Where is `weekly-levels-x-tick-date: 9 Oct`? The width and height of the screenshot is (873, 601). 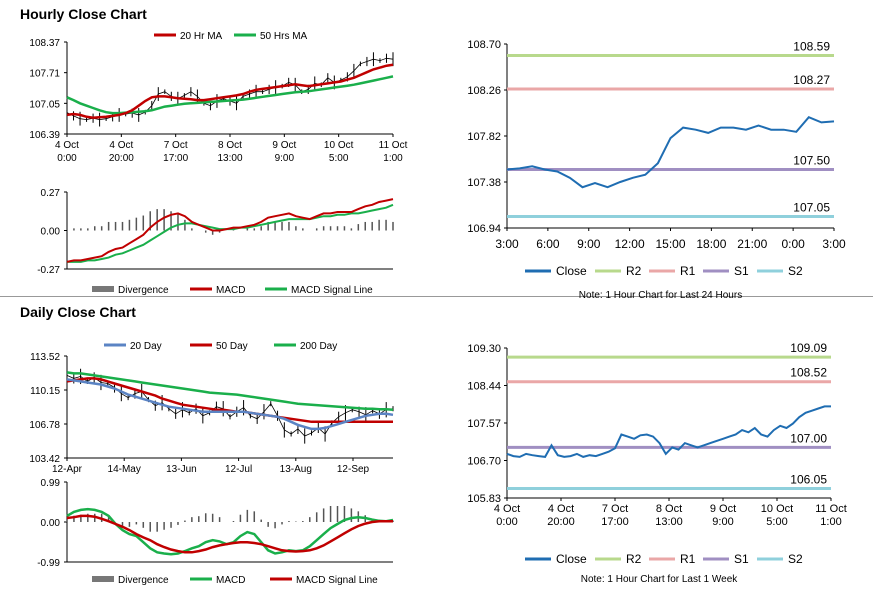
weekly-levels-x-tick-date: 9 Oct is located at coordinates (723, 509).